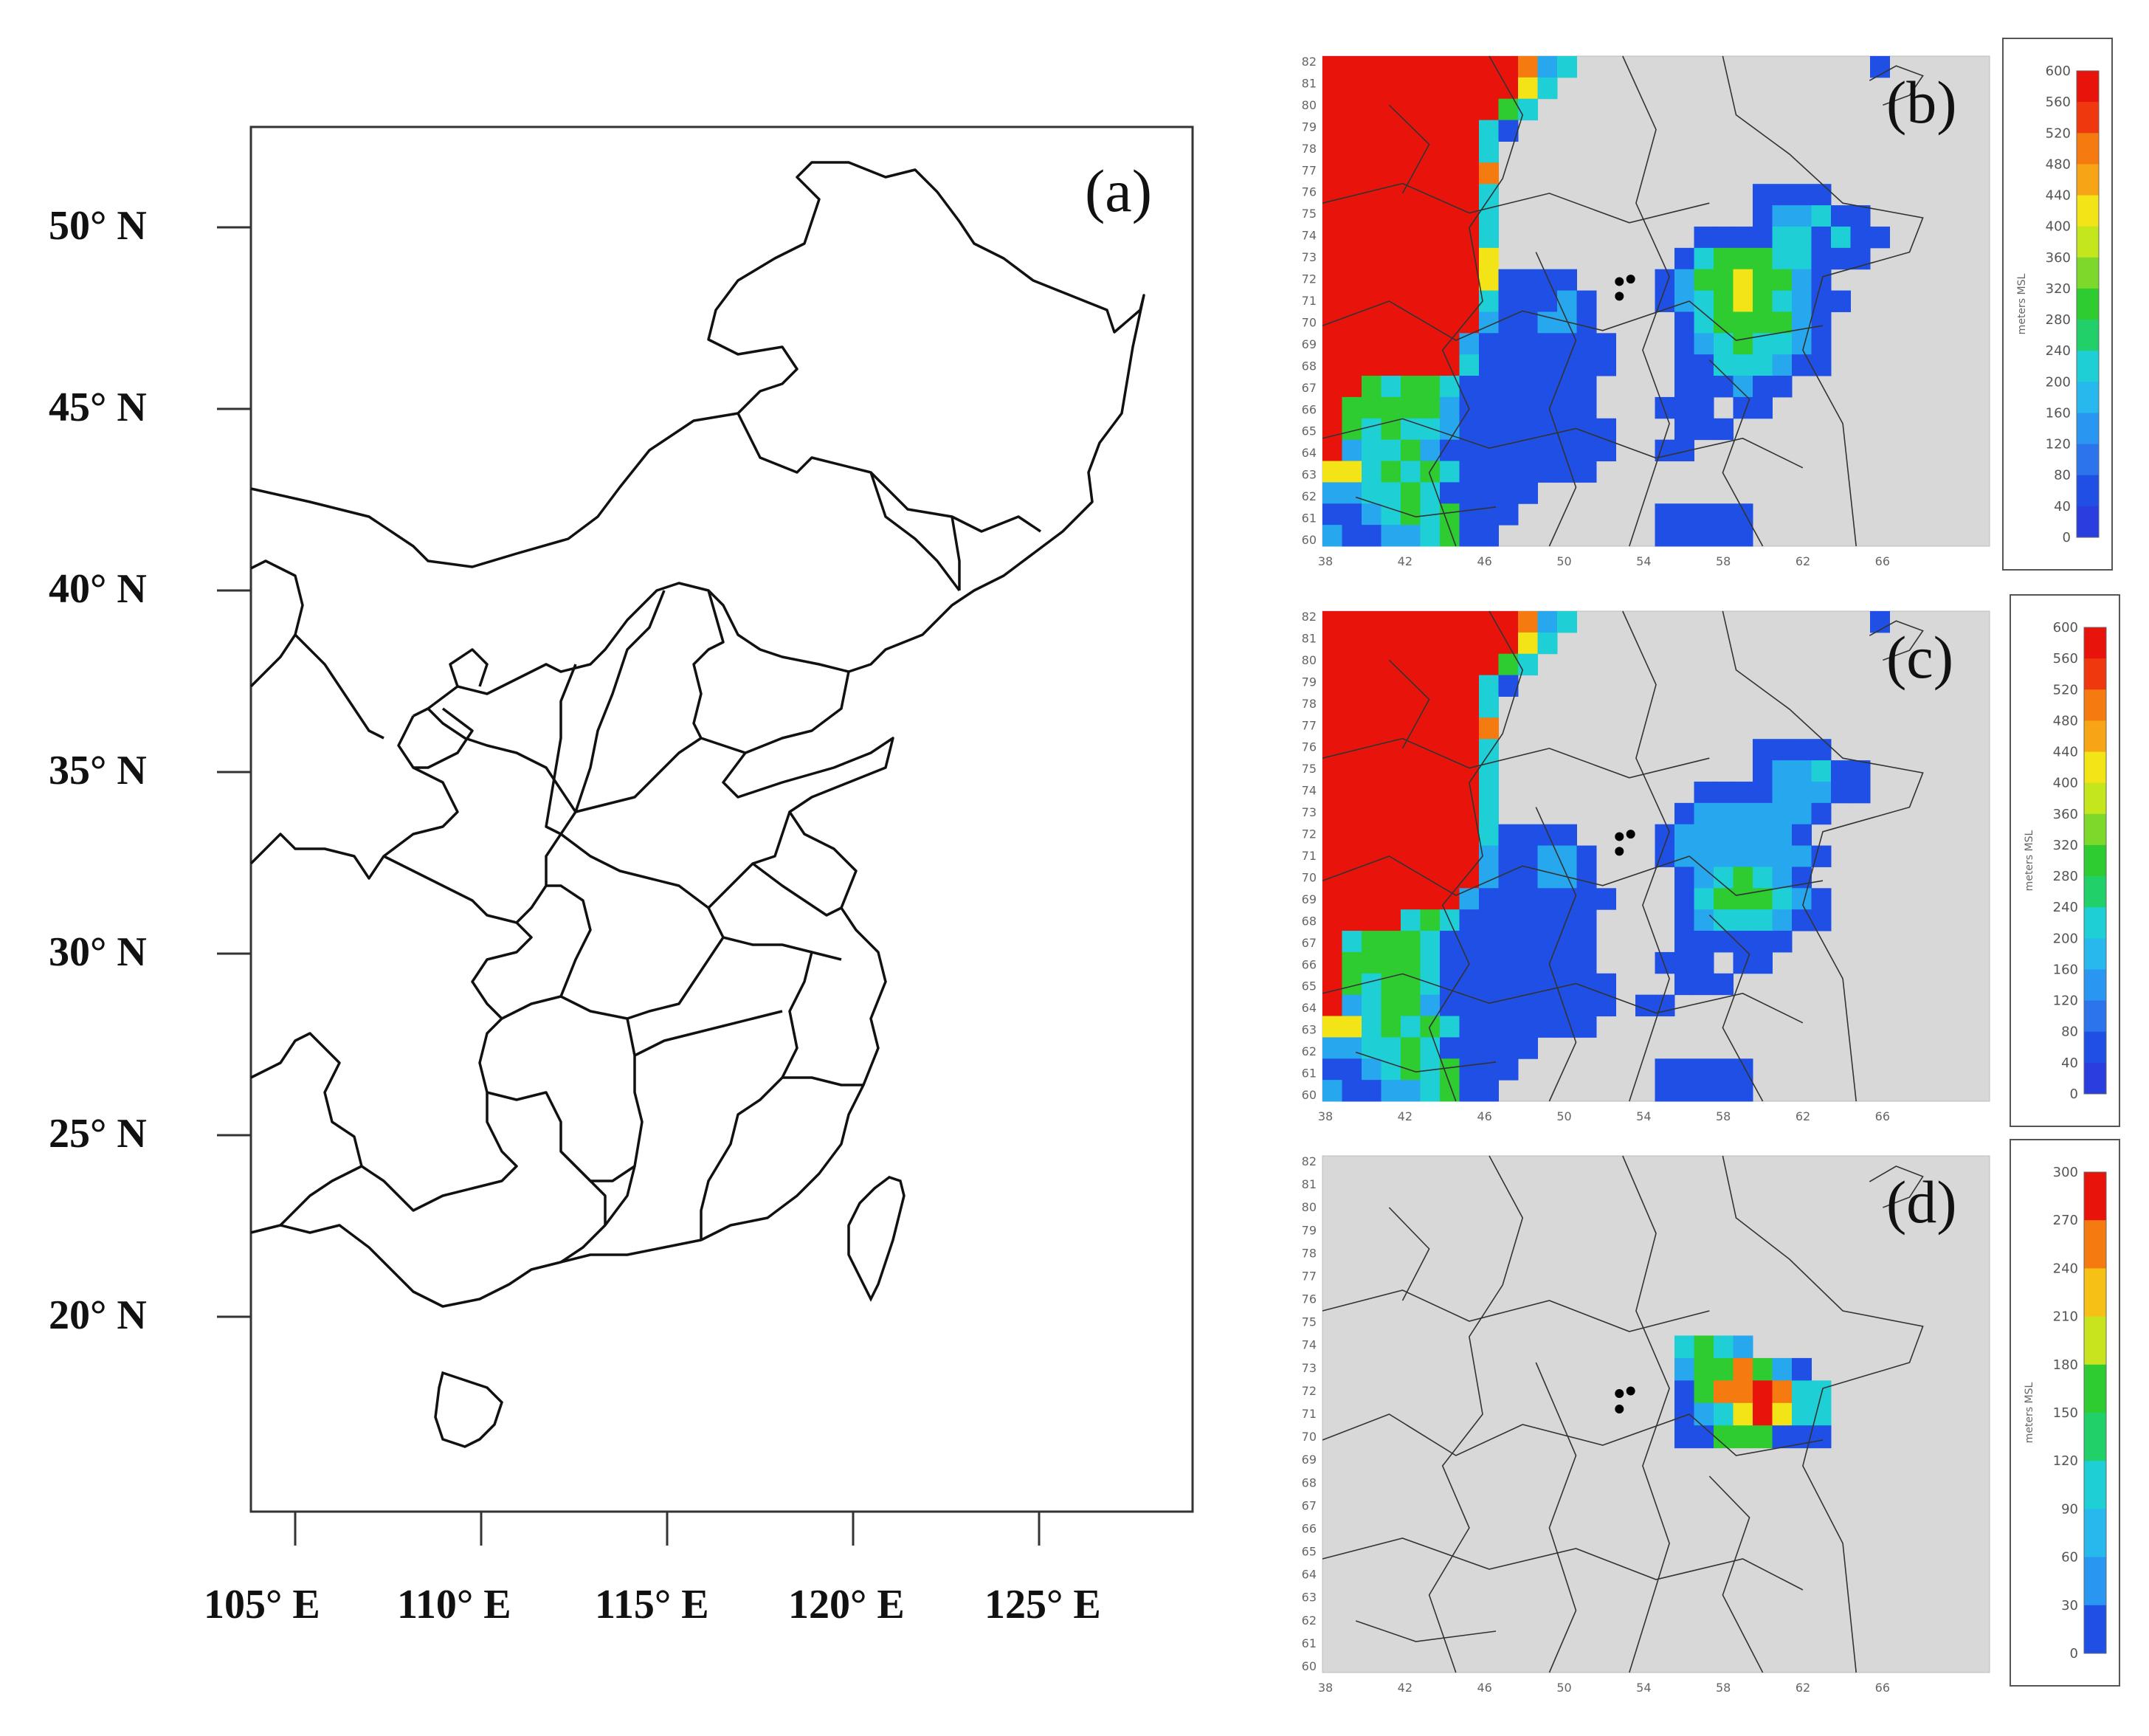 The height and width of the screenshot is (1736, 2149). What do you see at coordinates (1309, 519) in the screenshot?
I see `y-tick-label: 61` at bounding box center [1309, 519].